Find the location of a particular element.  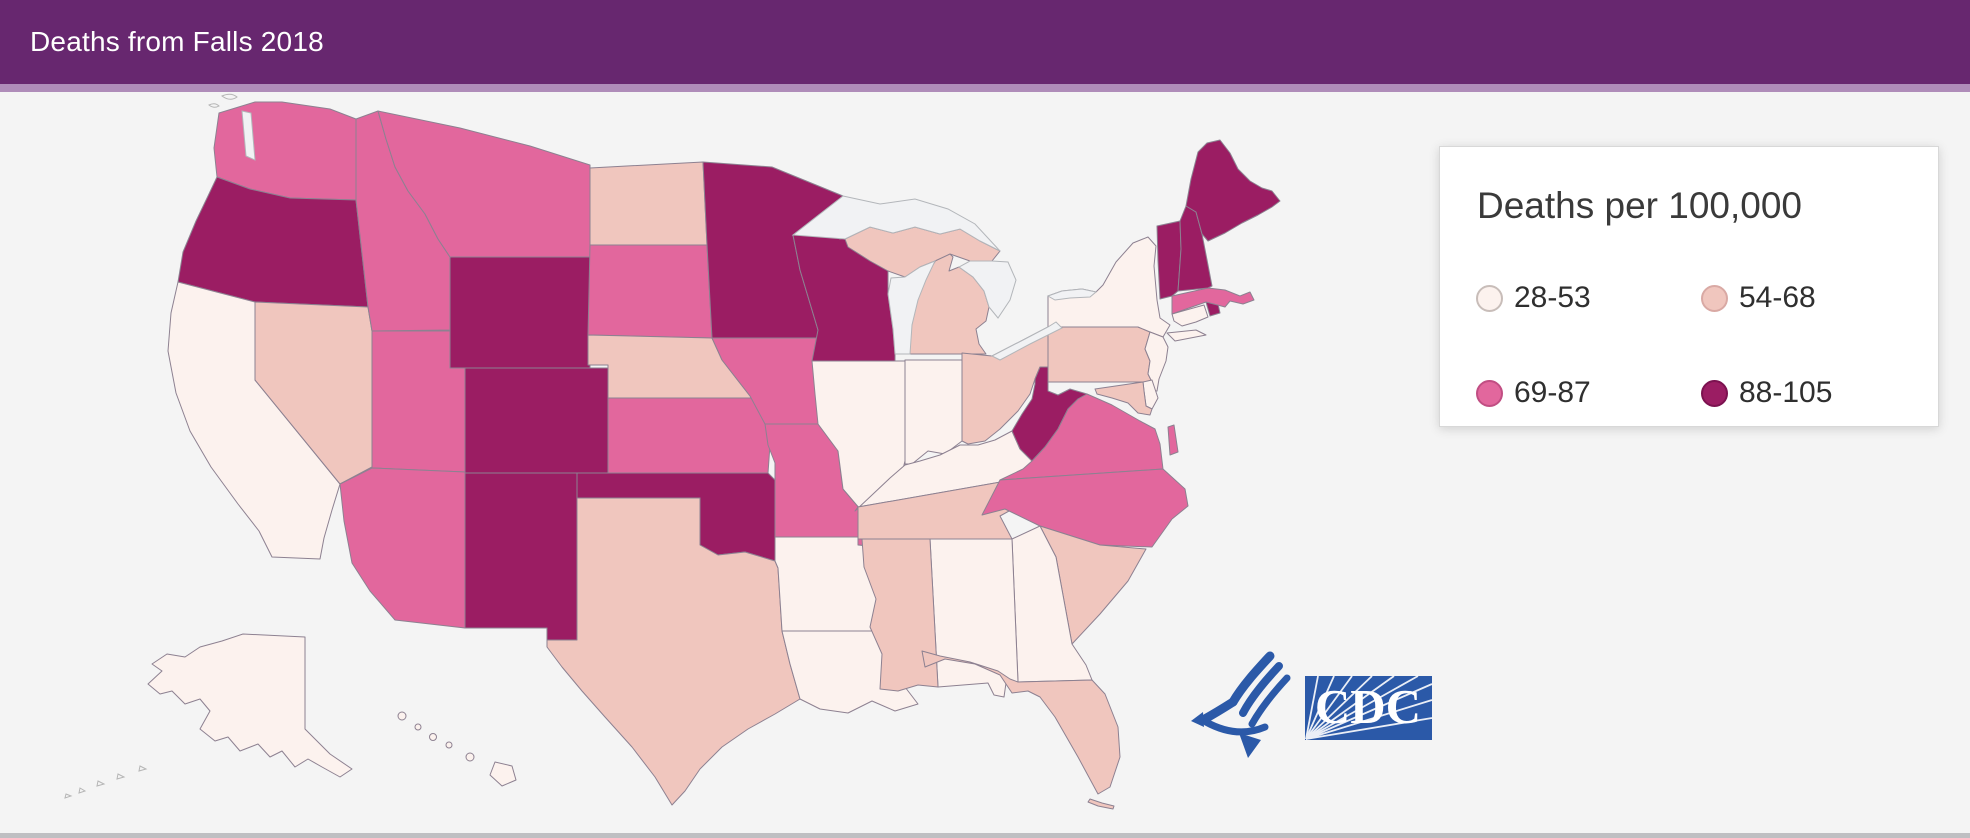

bottom-divider is located at coordinates (985, 835).